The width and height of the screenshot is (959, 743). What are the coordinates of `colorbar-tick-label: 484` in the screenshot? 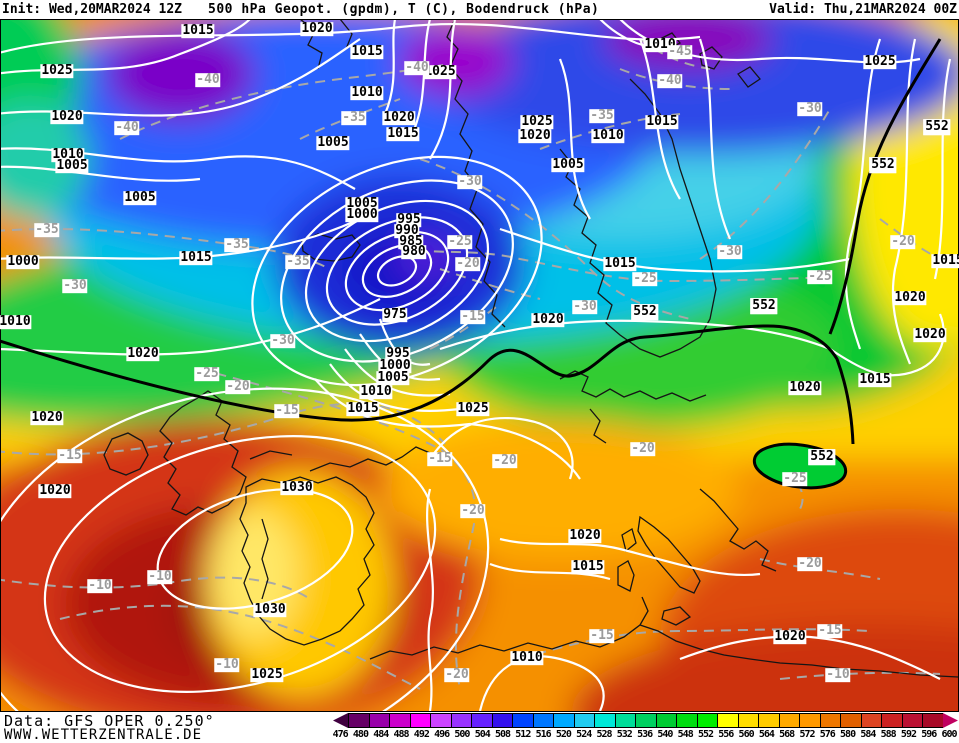 It's located at (381, 734).